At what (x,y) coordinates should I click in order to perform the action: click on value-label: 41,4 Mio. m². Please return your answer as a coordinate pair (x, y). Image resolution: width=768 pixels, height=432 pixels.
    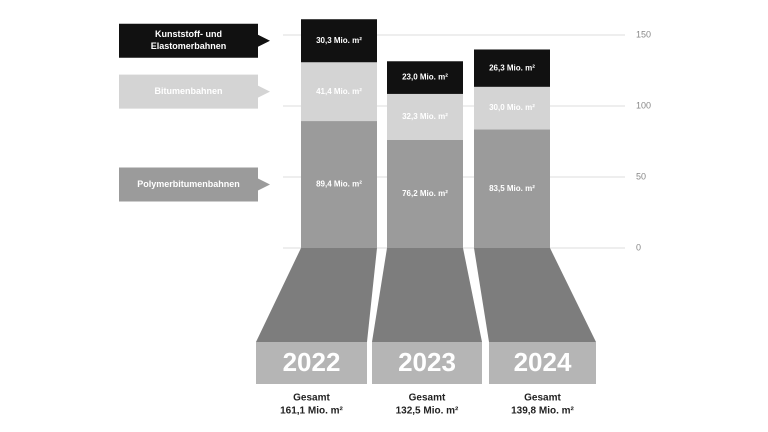
    Looking at the image, I should click on (339, 91).